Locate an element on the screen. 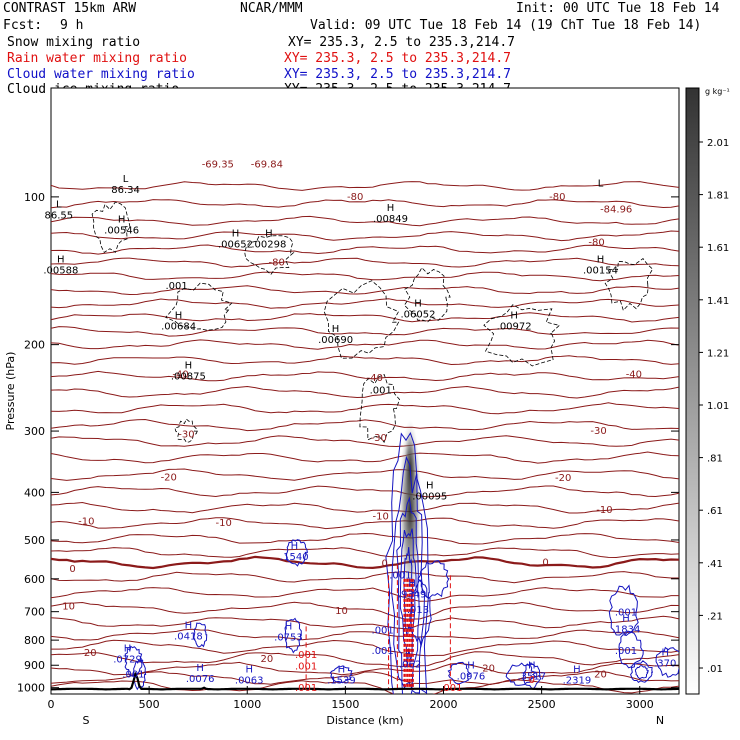  y-tick-label: 700 is located at coordinates (34, 612).